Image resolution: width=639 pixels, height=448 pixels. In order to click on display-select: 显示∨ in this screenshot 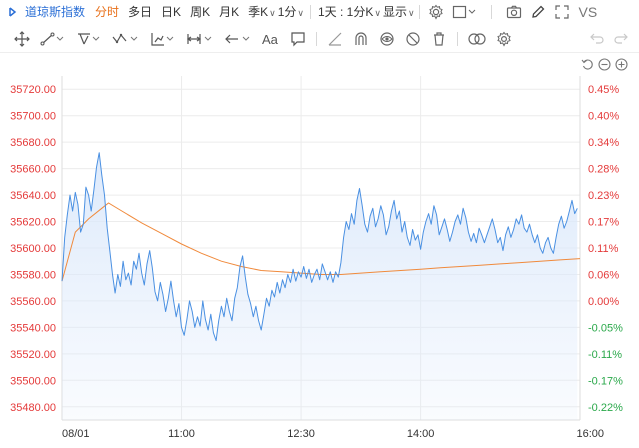, I will do `click(399, 12)`.